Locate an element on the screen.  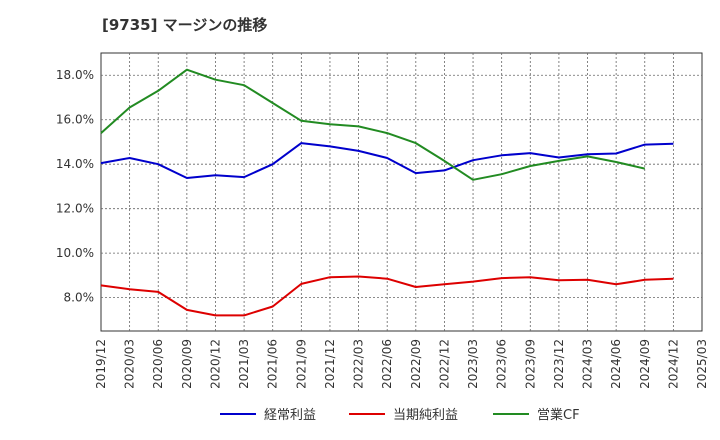
y-tick-label: 8.0% is located at coordinates (79, 298).